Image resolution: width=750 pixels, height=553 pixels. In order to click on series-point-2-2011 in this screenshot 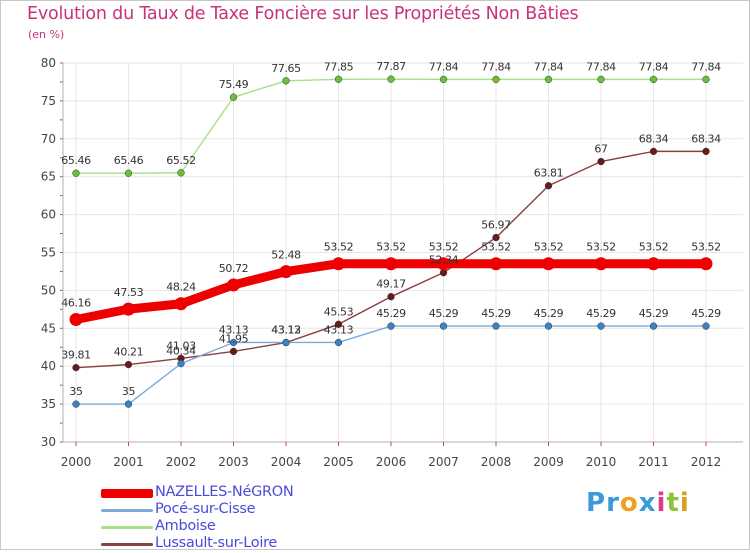, I will do `click(653, 79)`.